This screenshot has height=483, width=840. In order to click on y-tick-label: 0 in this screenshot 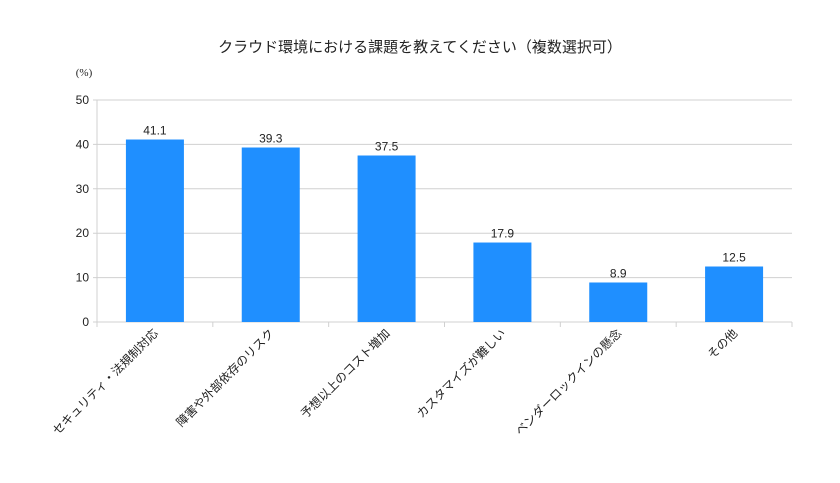, I will do `click(85, 322)`.